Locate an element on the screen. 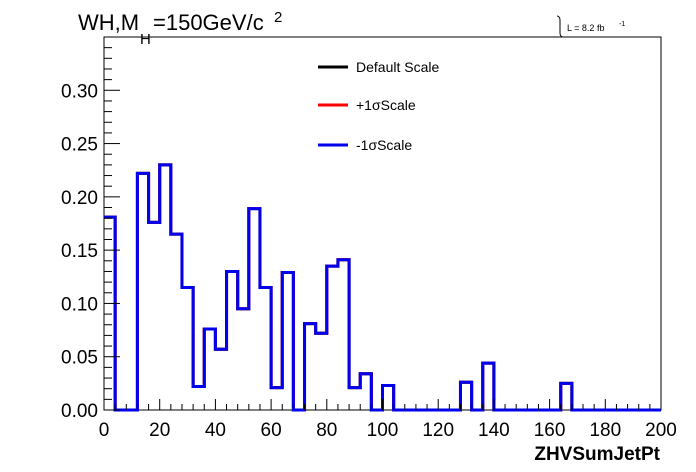 The width and height of the screenshot is (696, 472). x-tick-label: 120 is located at coordinates (438, 430).